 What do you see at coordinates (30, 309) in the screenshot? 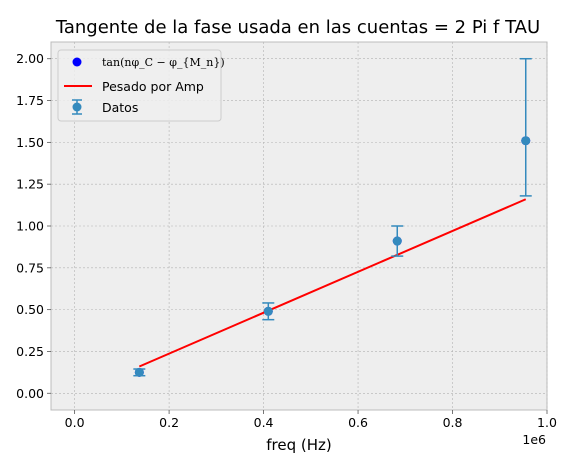
I see `y-tick-label: 0.50` at bounding box center [30, 309].